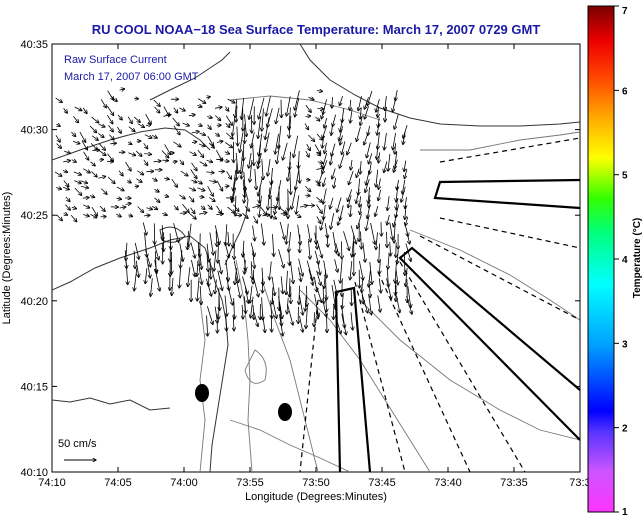 The width and height of the screenshot is (644, 518). Describe the element at coordinates (34, 216) in the screenshot. I see `y-tick-label: 40:25` at that location.